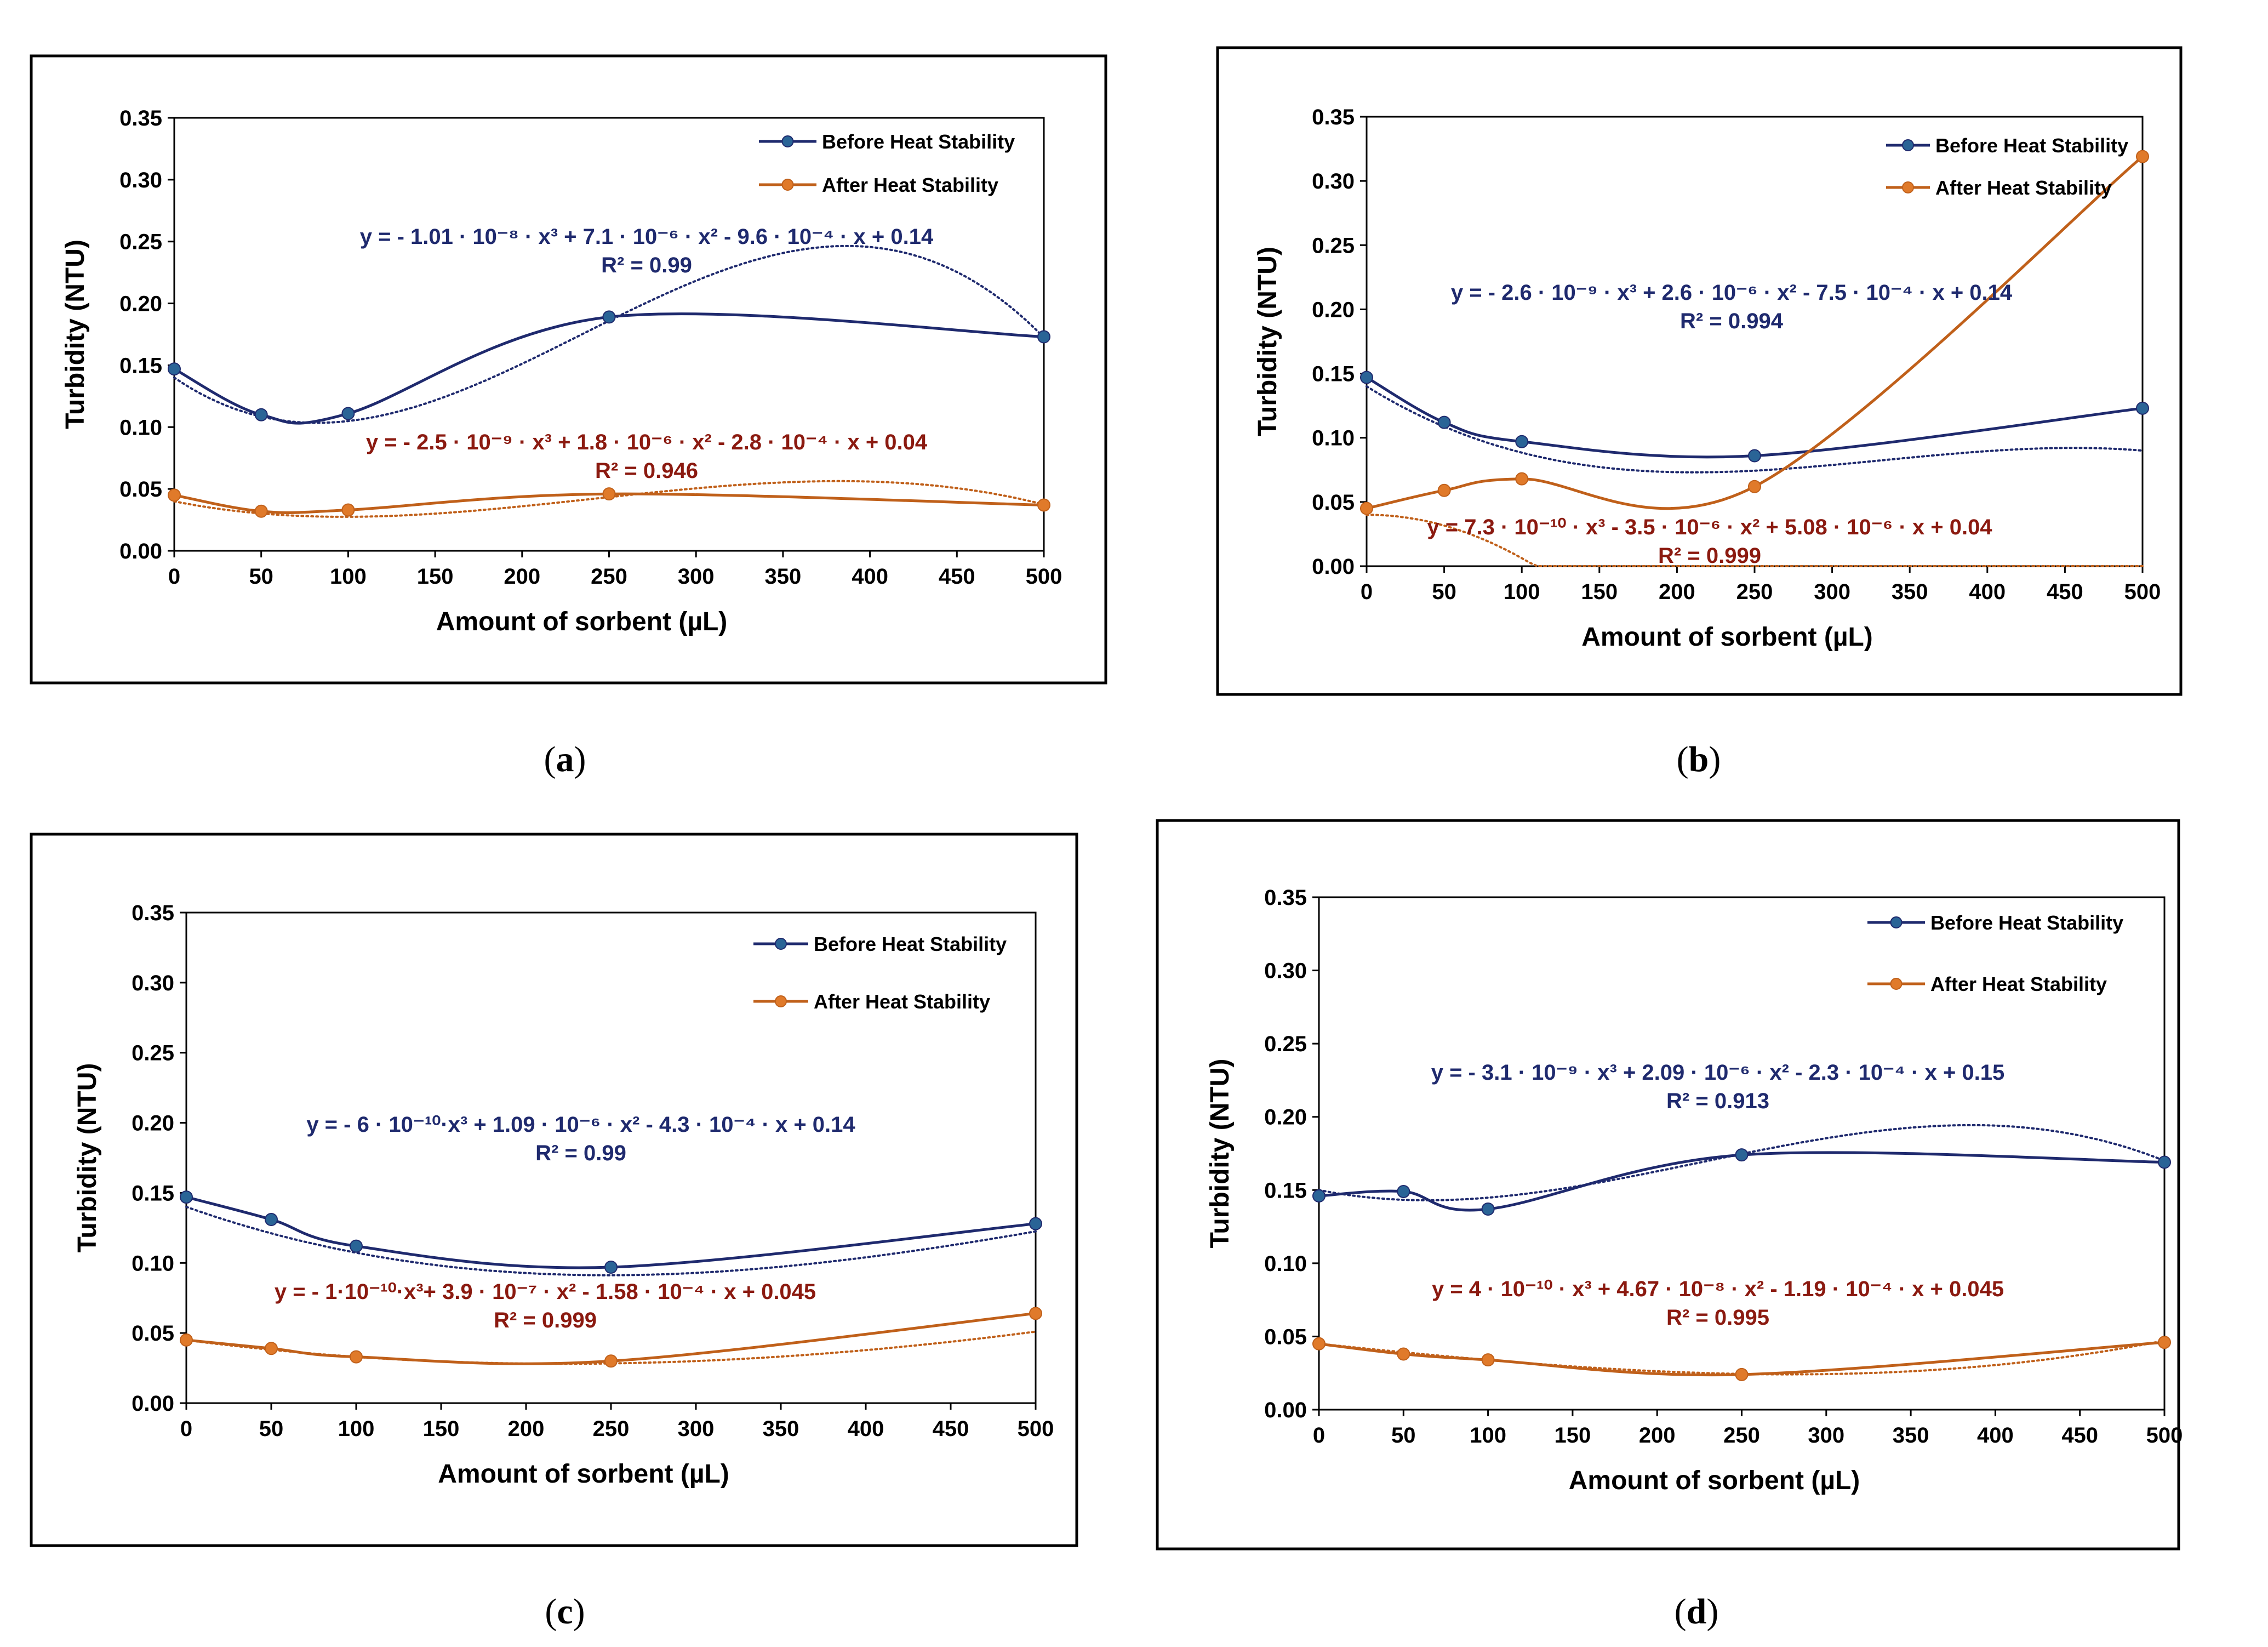 This screenshot has width=2268, height=1647. Describe the element at coordinates (1333, 117) in the screenshot. I see `y-tick-label: 0.35` at that location.